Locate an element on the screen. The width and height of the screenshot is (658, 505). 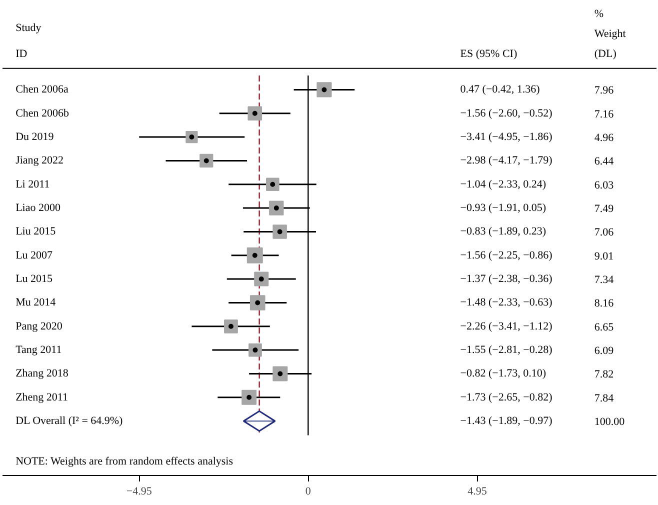
annotation: 7.16 is located at coordinates (604, 114).